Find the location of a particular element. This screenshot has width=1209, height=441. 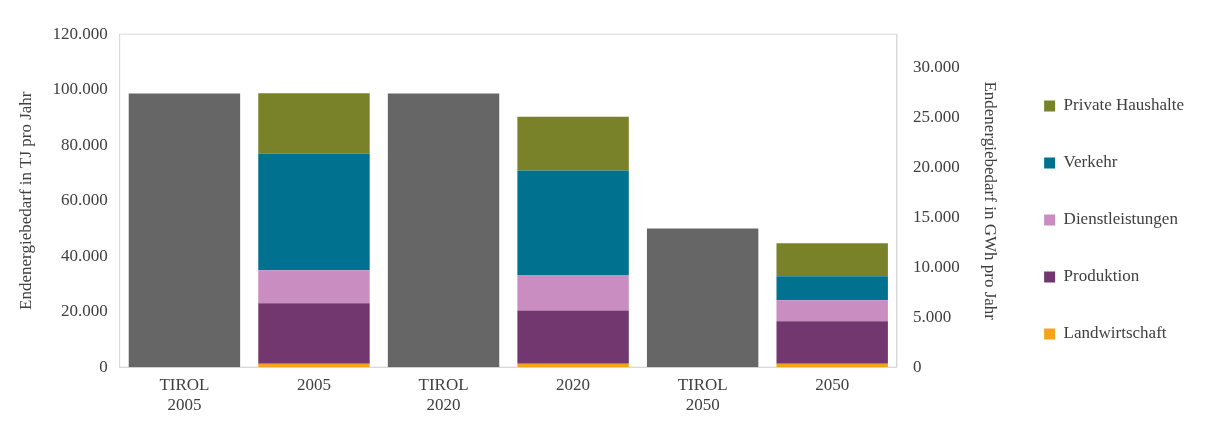

y2-tick-label: 30.000 is located at coordinates (936, 66).